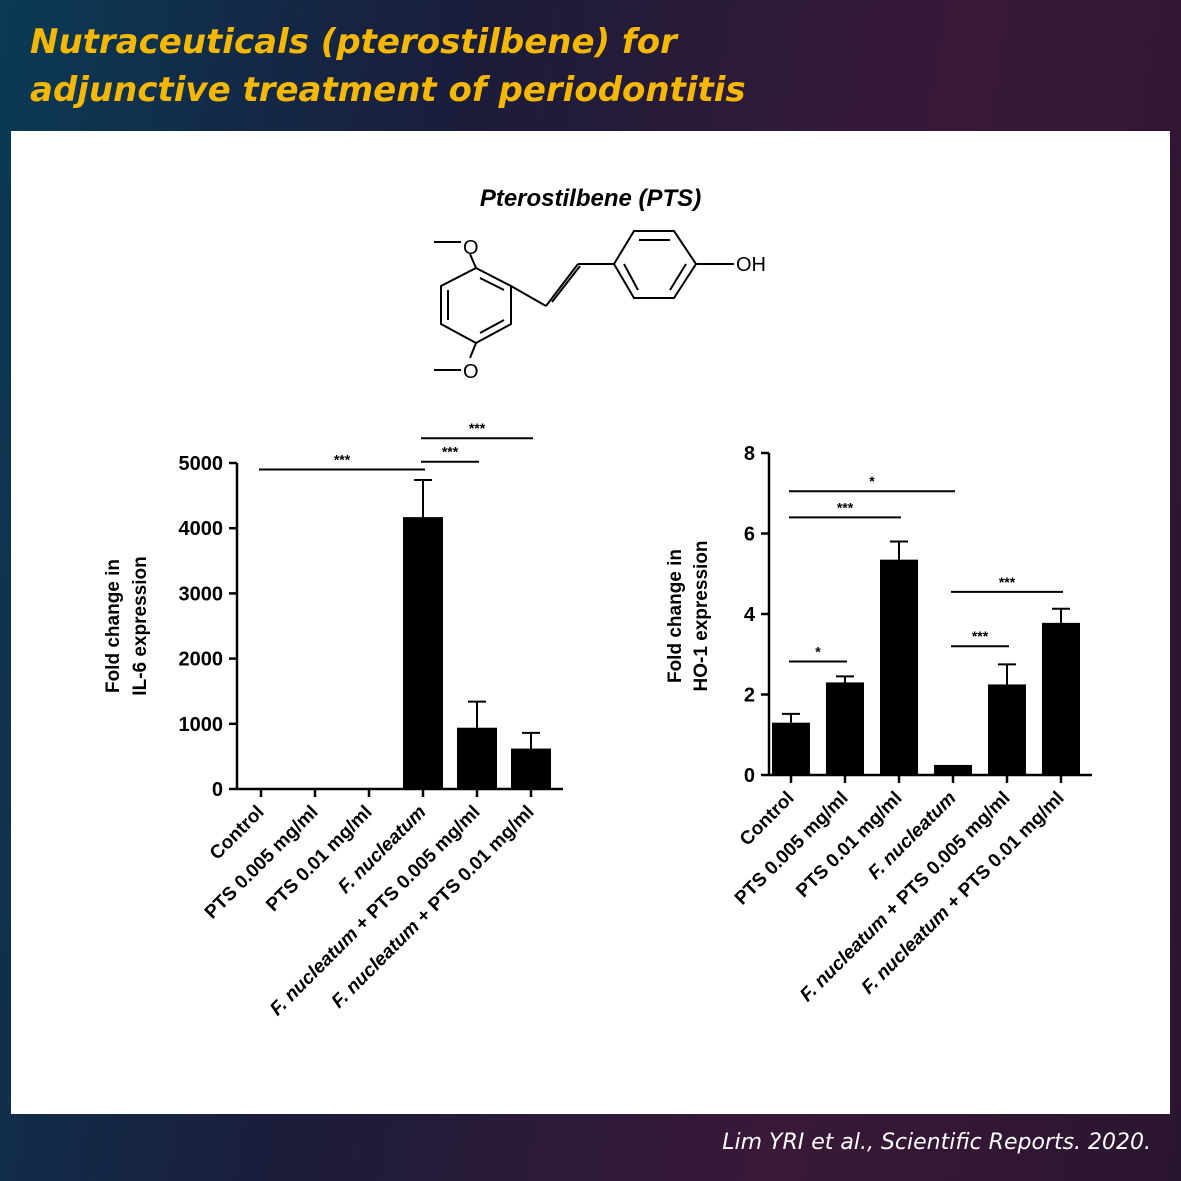 The height and width of the screenshot is (1181, 1181). What do you see at coordinates (749, 696) in the screenshot?
I see `y-tick-label: 2` at bounding box center [749, 696].